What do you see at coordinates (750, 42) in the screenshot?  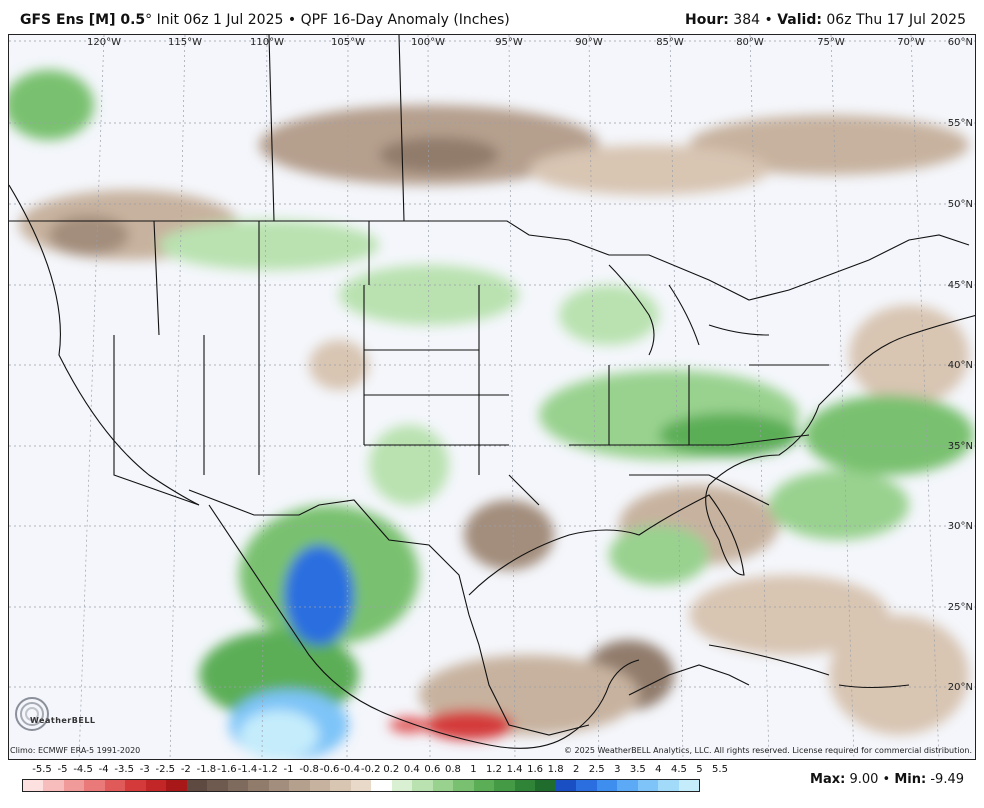 I see `lon-label: 80°W` at bounding box center [750, 42].